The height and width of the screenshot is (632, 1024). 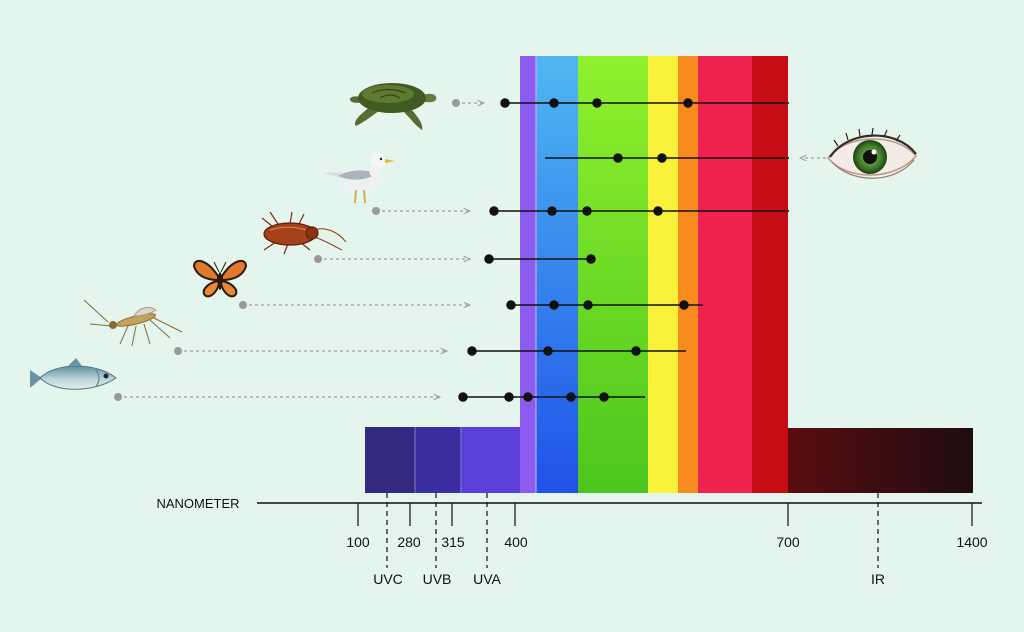 I want to click on tick-label-315: 315, so click(x=453, y=542).